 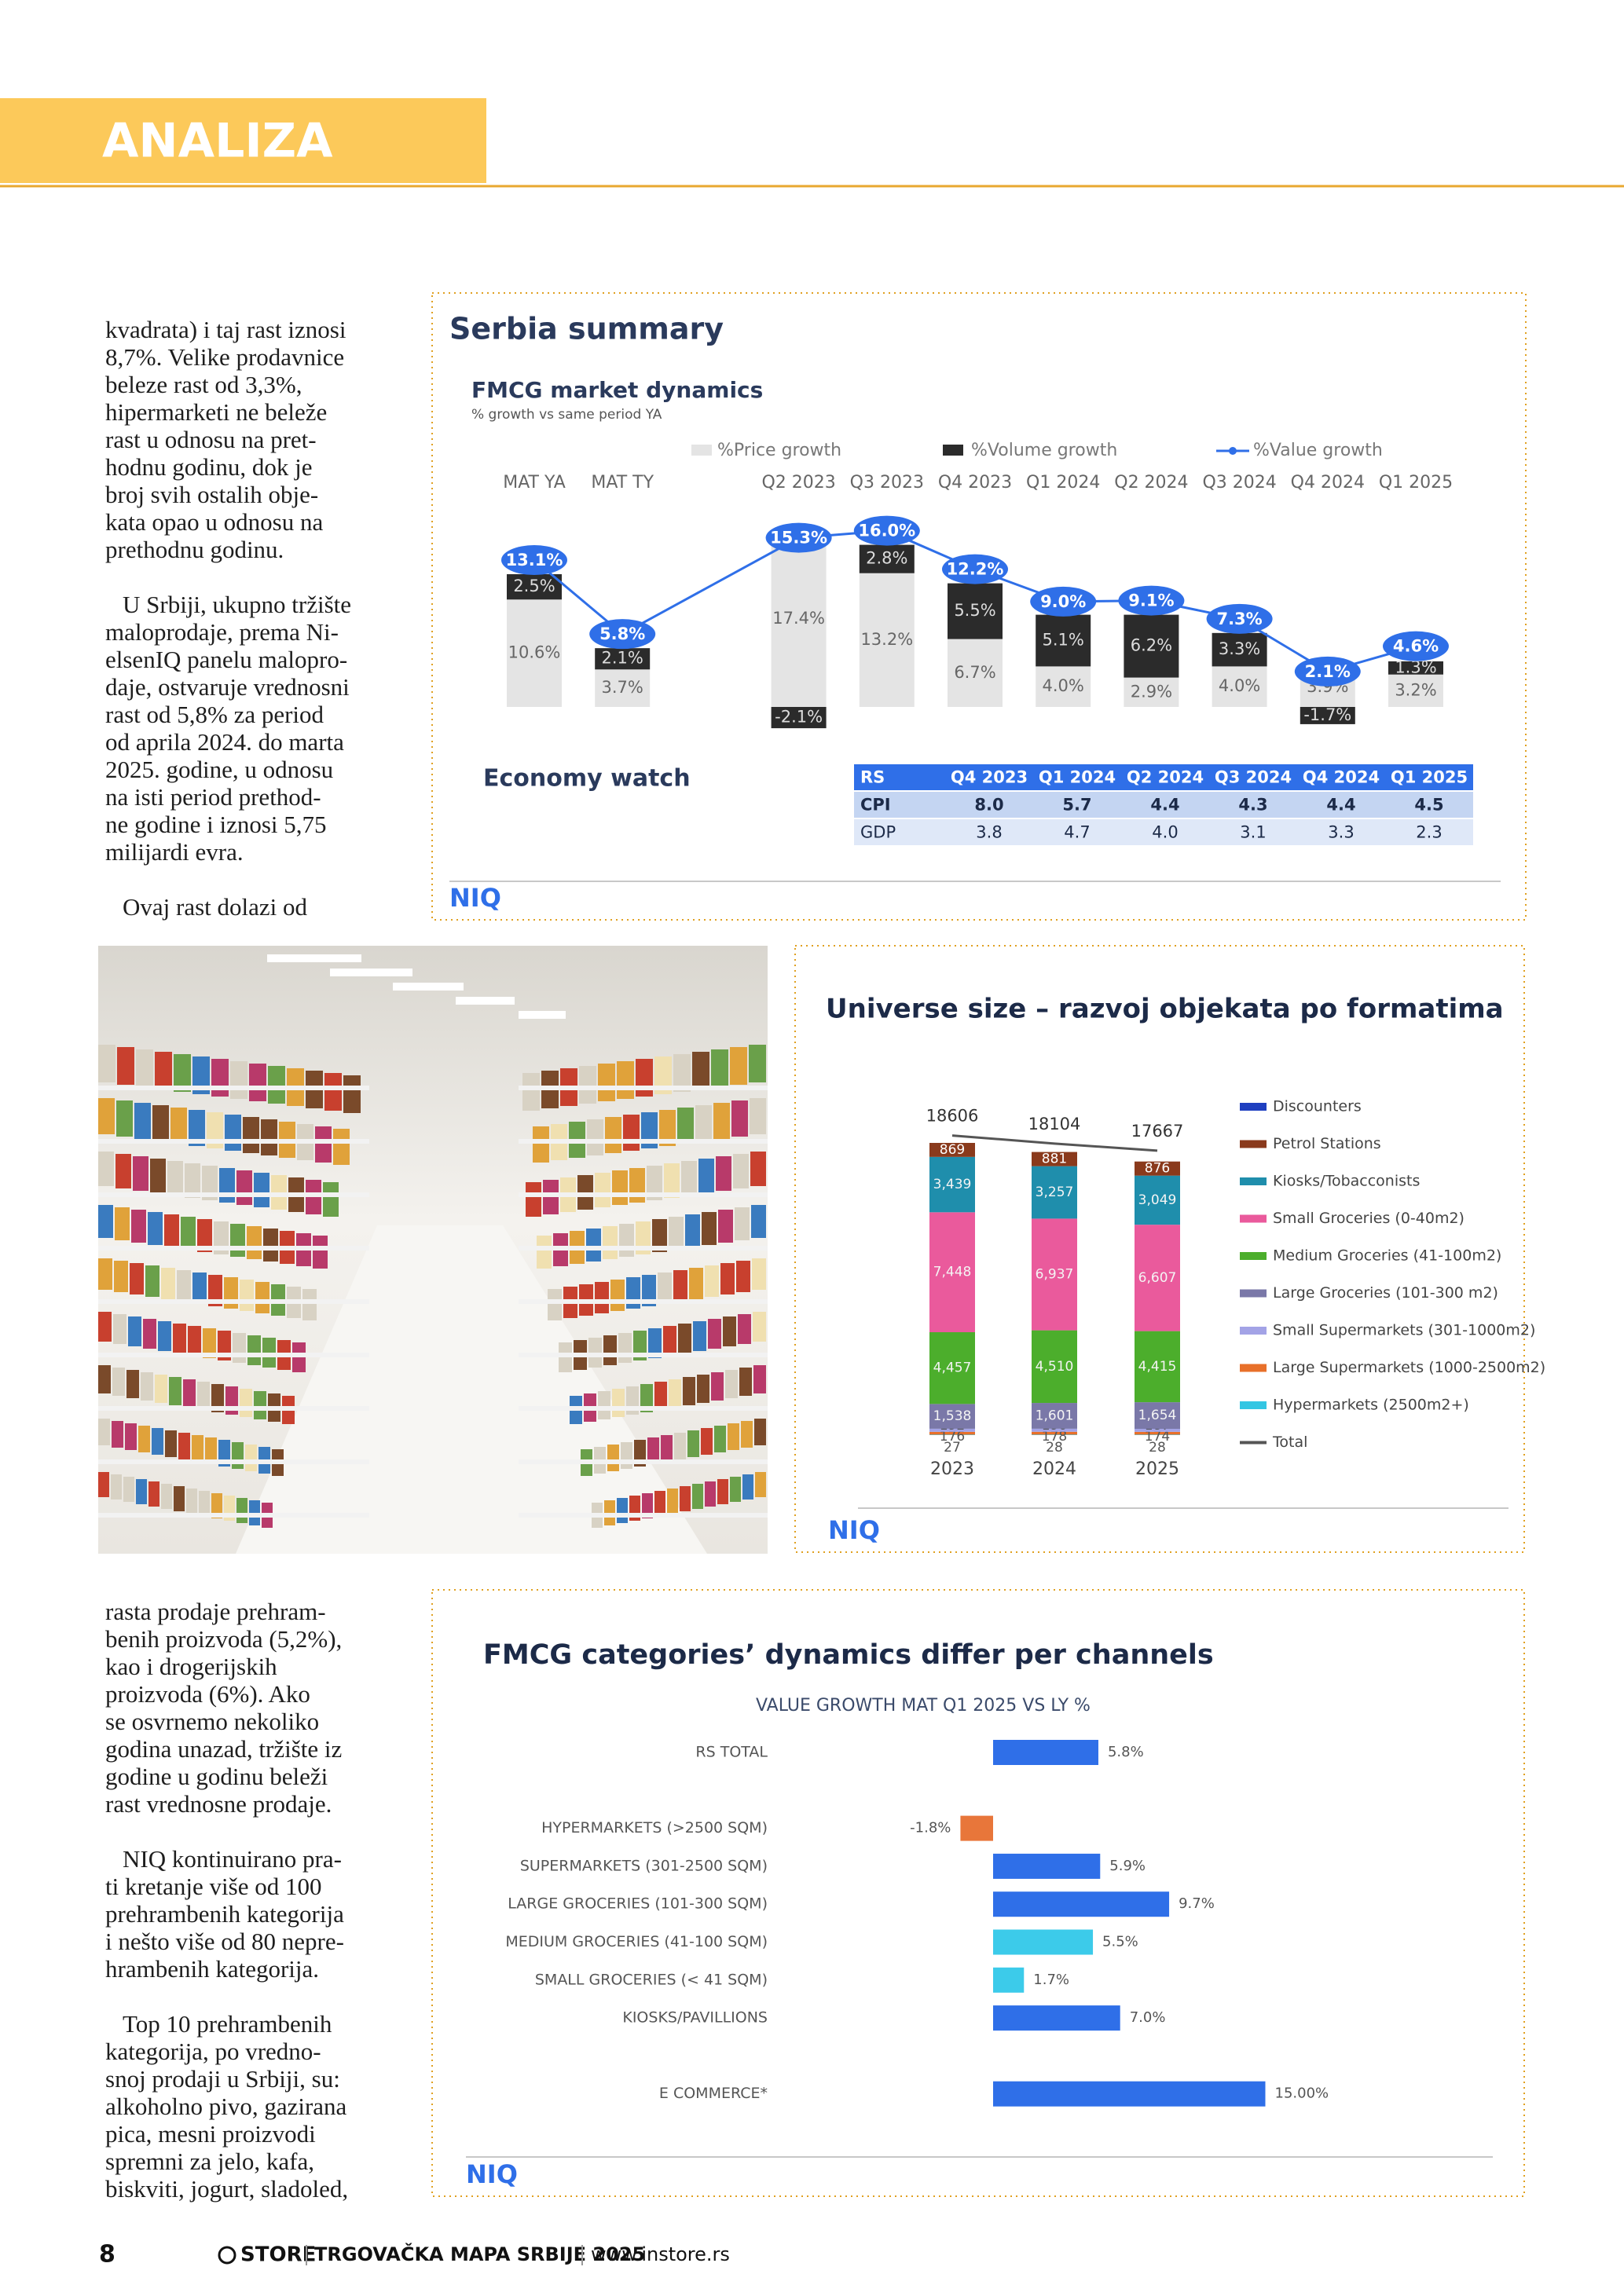 What do you see at coordinates (216, 824) in the screenshot?
I see `text-line: ne godine i iznosi 5,75` at bounding box center [216, 824].